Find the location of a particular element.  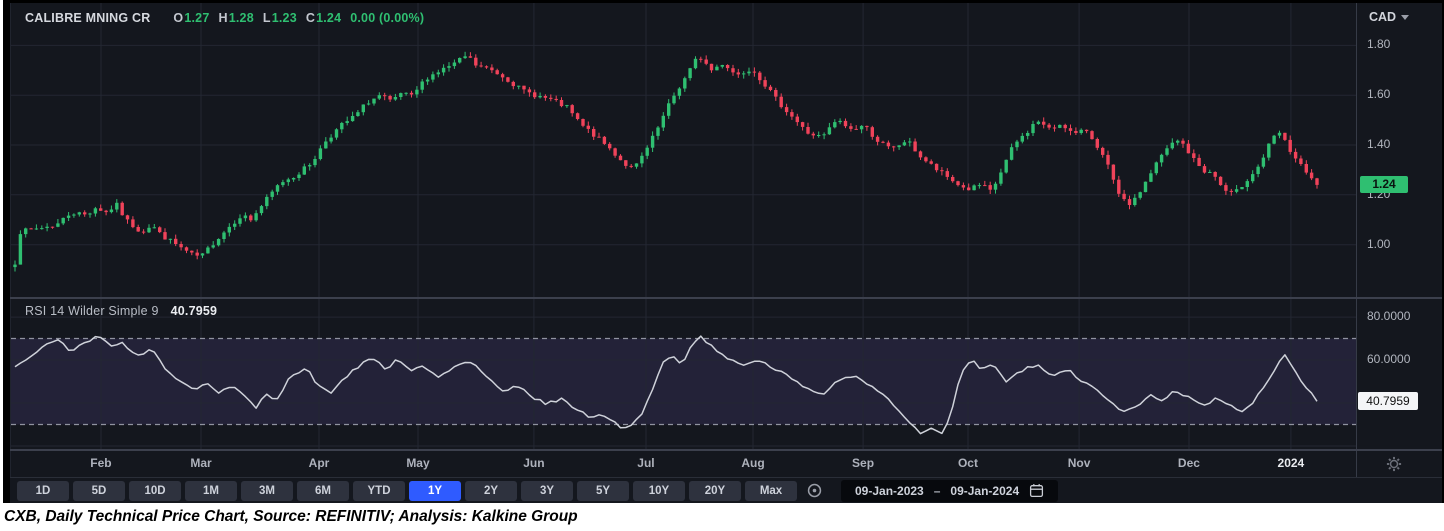

ohlc-values: O1.27 H1.28 L1.23 C1.24 is located at coordinates (252, 18).